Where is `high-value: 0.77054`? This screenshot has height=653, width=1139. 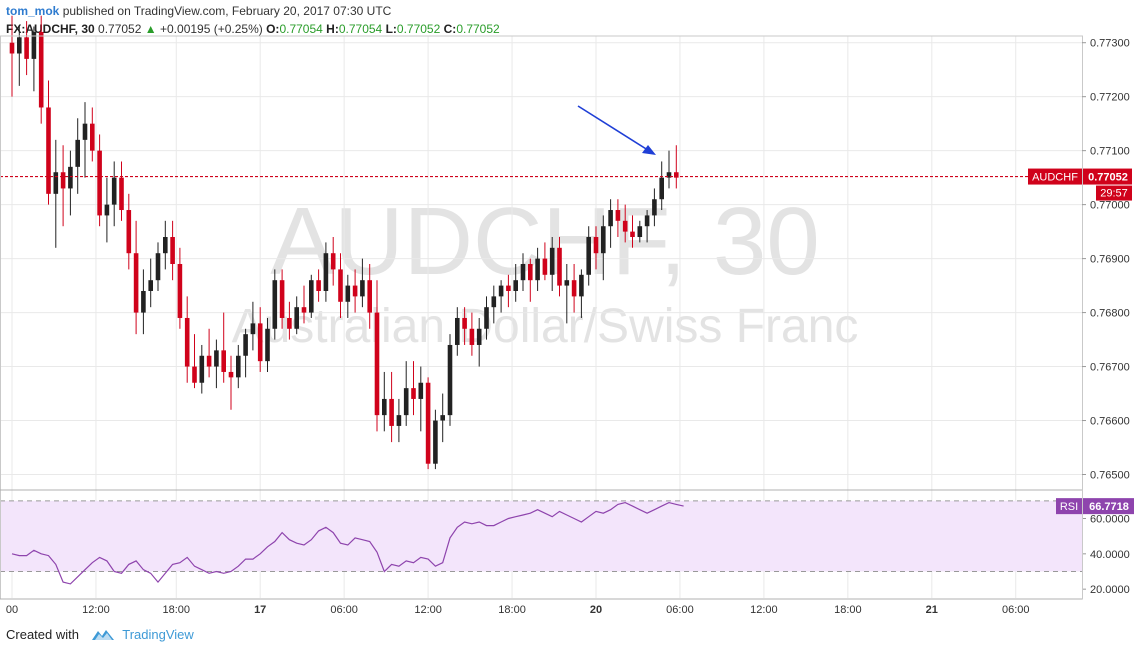 high-value: 0.77054 is located at coordinates (360, 29).